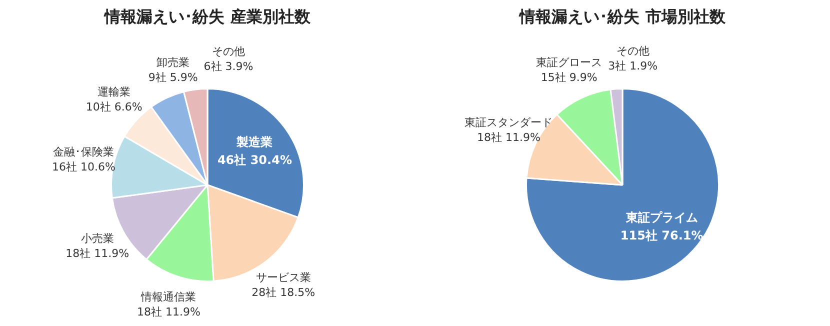  Describe the element at coordinates (661, 217) in the screenshot. I see `slice-label: 東証プライム` at that location.